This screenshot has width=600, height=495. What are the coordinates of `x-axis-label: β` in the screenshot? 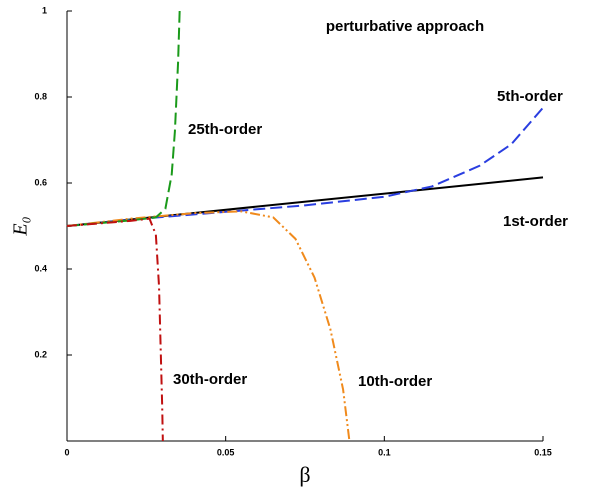 It's located at (304, 474).